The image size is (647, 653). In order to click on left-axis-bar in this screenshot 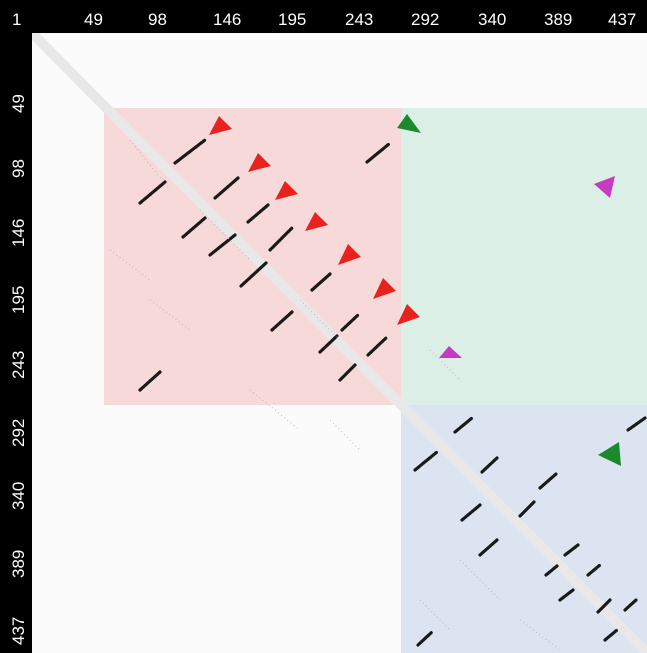, I will do `click(16, 326)`.